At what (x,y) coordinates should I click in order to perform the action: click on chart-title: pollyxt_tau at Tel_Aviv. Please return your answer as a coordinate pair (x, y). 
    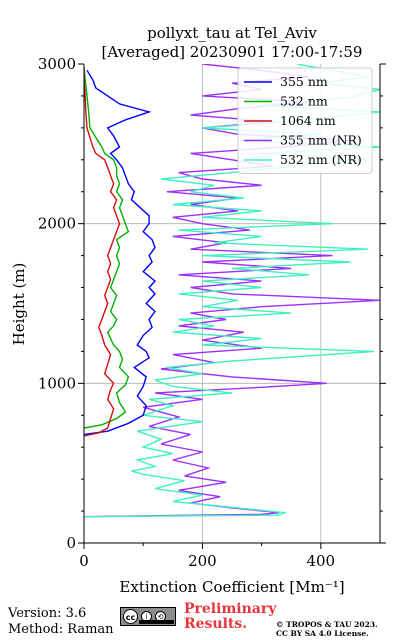
    Looking at the image, I should click on (232, 33).